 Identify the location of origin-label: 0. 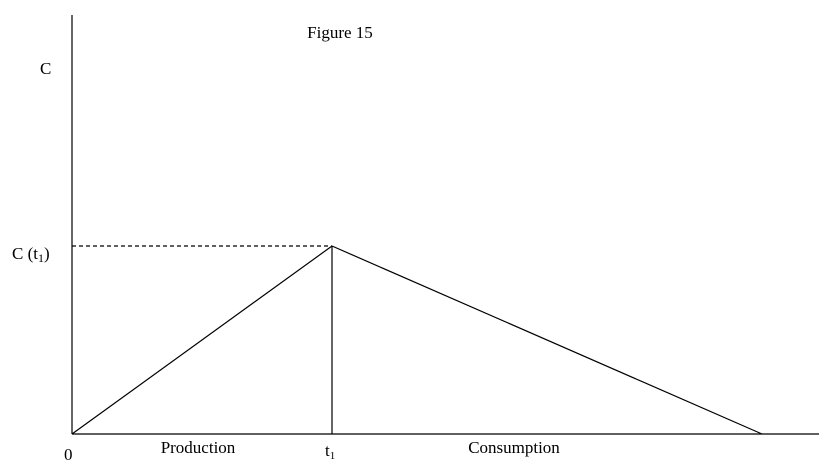
(68, 454).